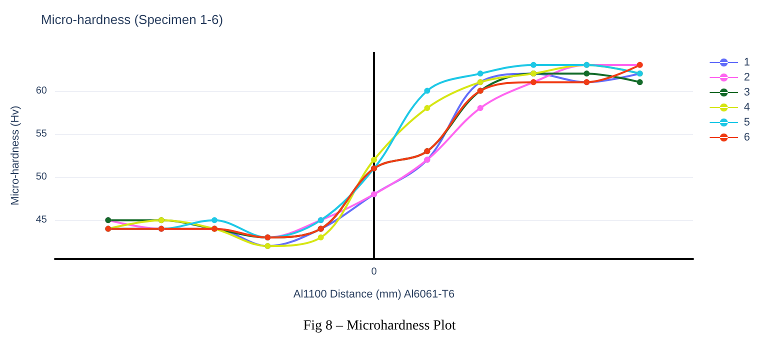 This screenshot has width=759, height=339. I want to click on y-tick-label: 55, so click(42, 134).